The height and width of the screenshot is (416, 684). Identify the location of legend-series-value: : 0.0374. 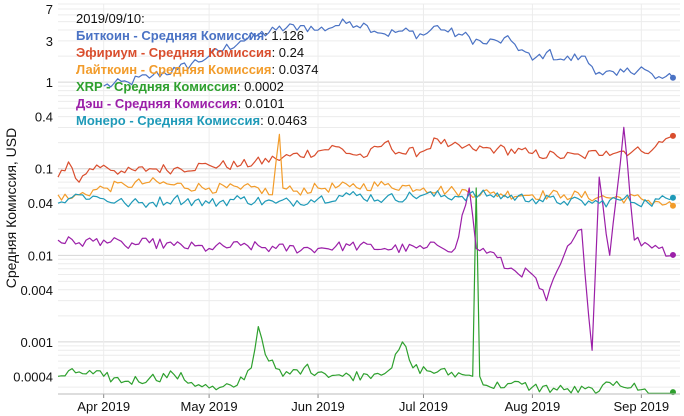
(295, 69).